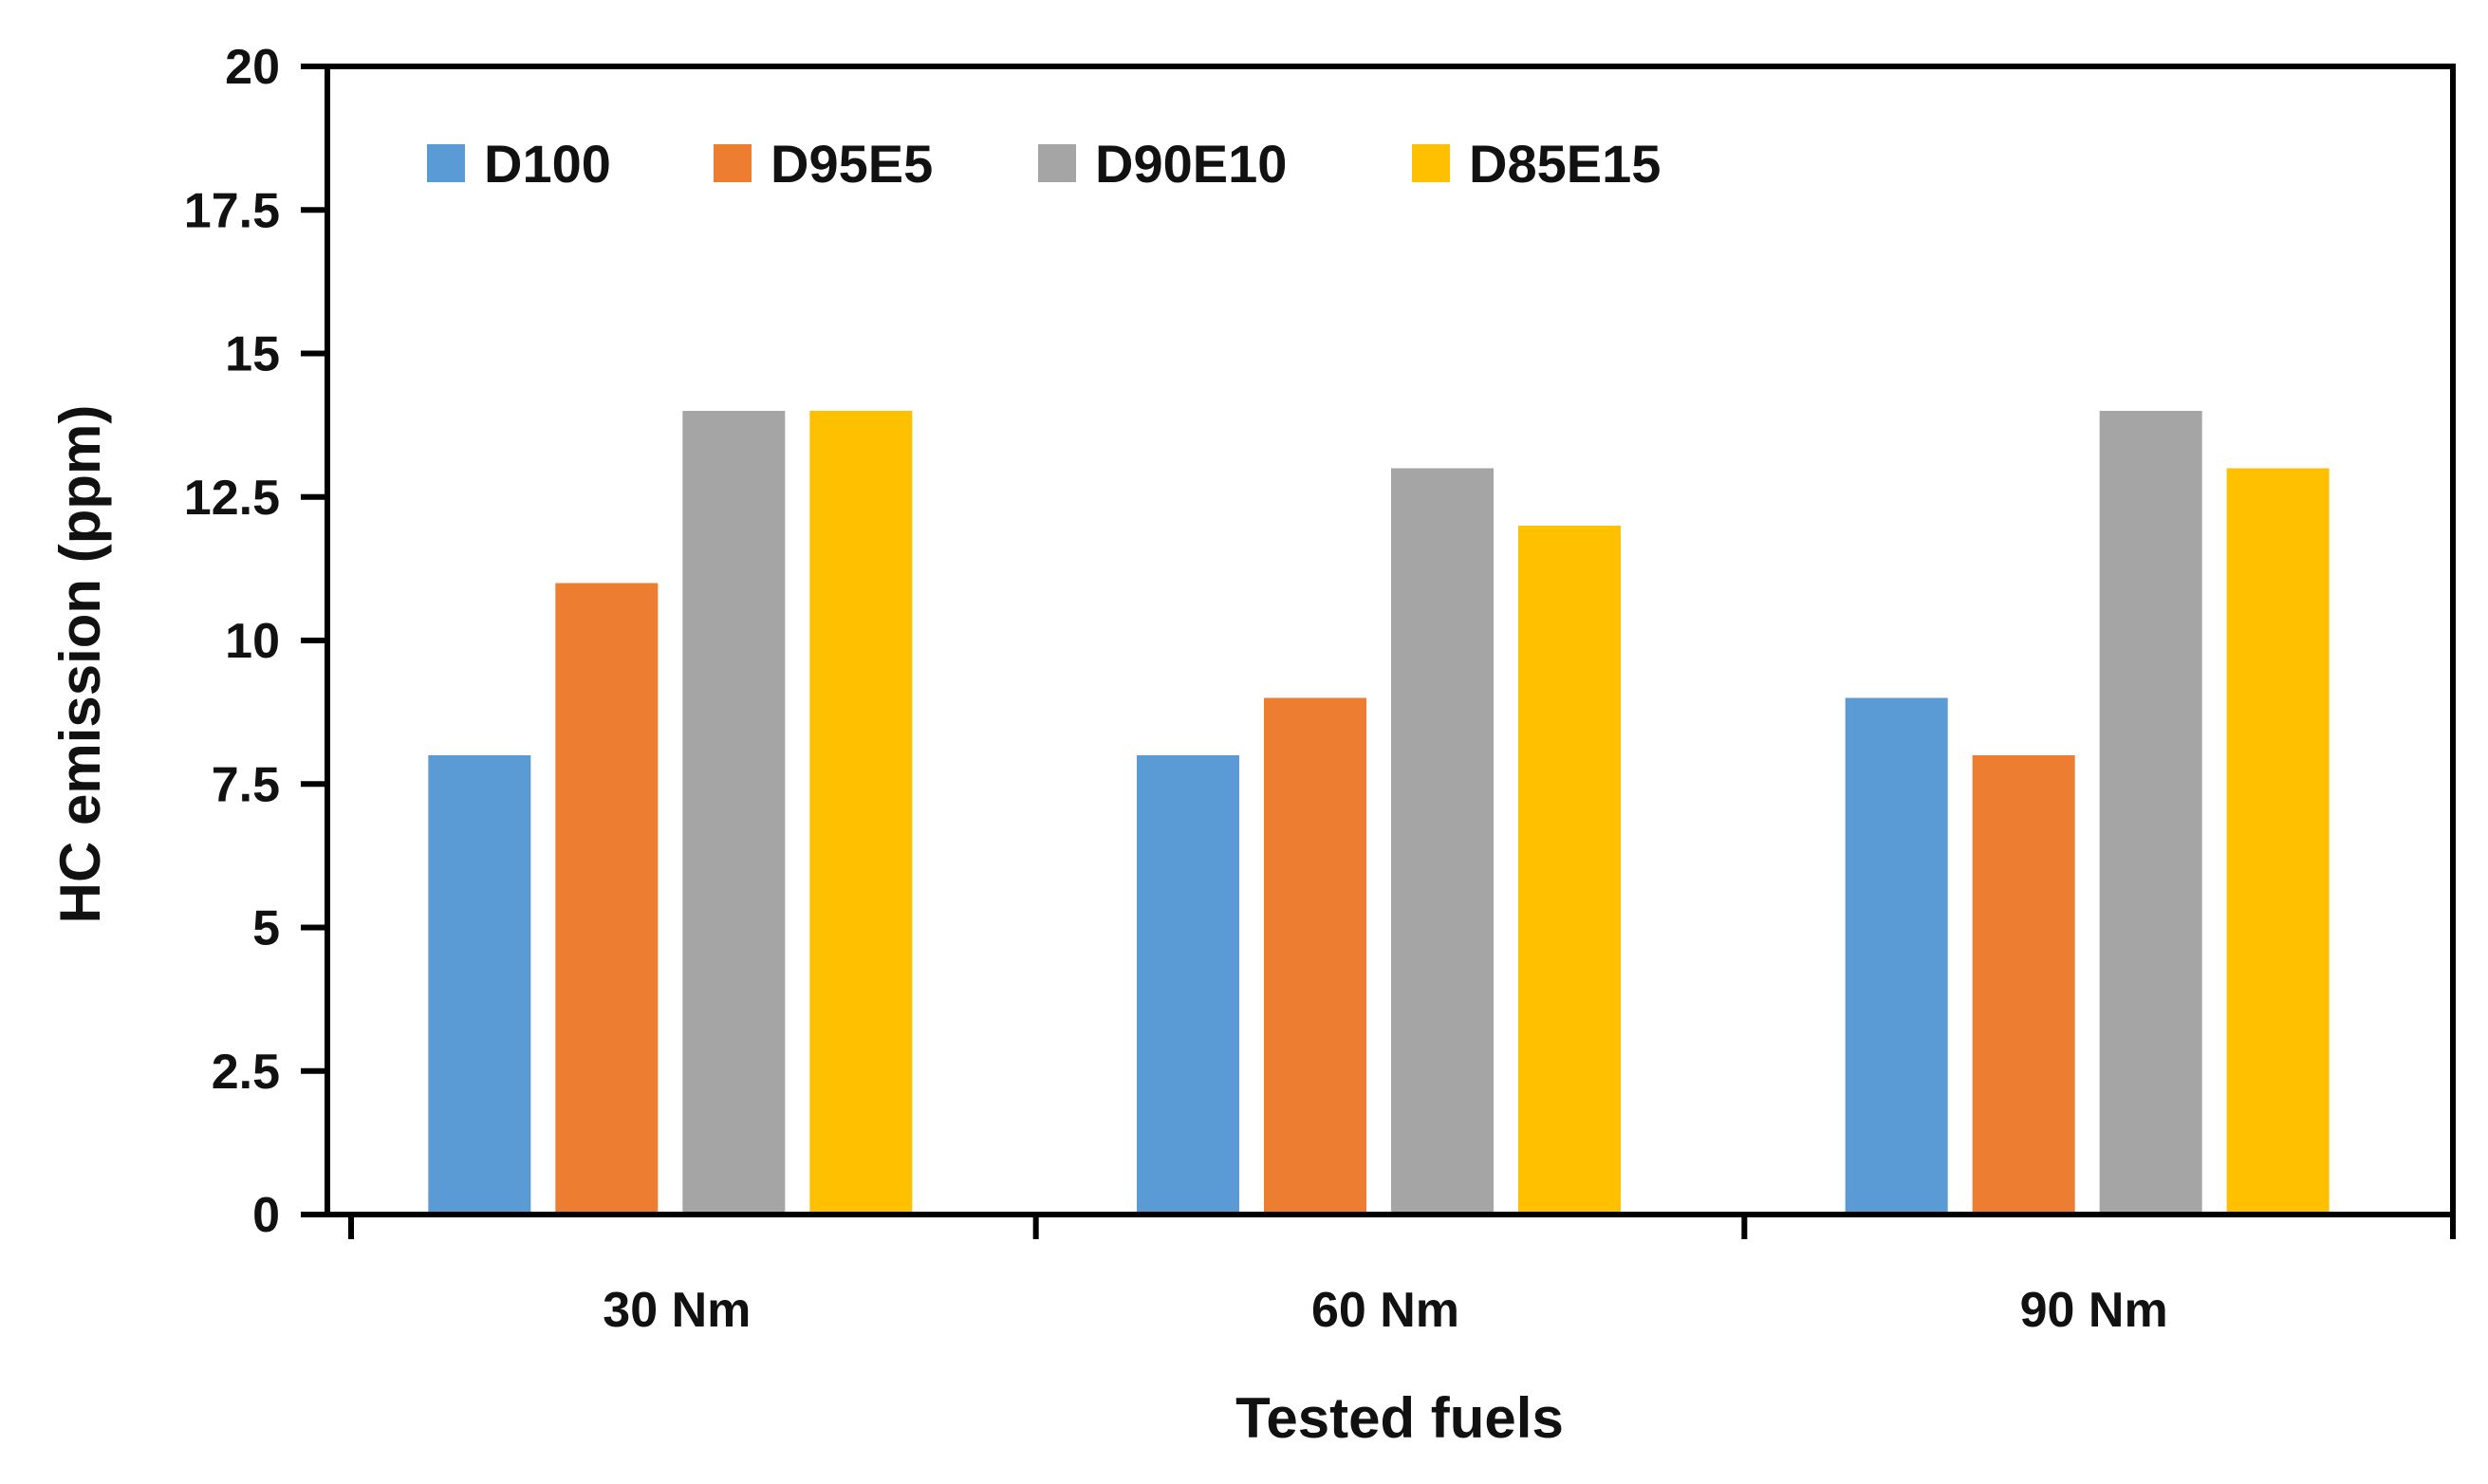 Image resolution: width=2488 pixels, height=1484 pixels. I want to click on x-ticks: 30 Nm 60 Nm 90 Nm, so click(1402, 1277).